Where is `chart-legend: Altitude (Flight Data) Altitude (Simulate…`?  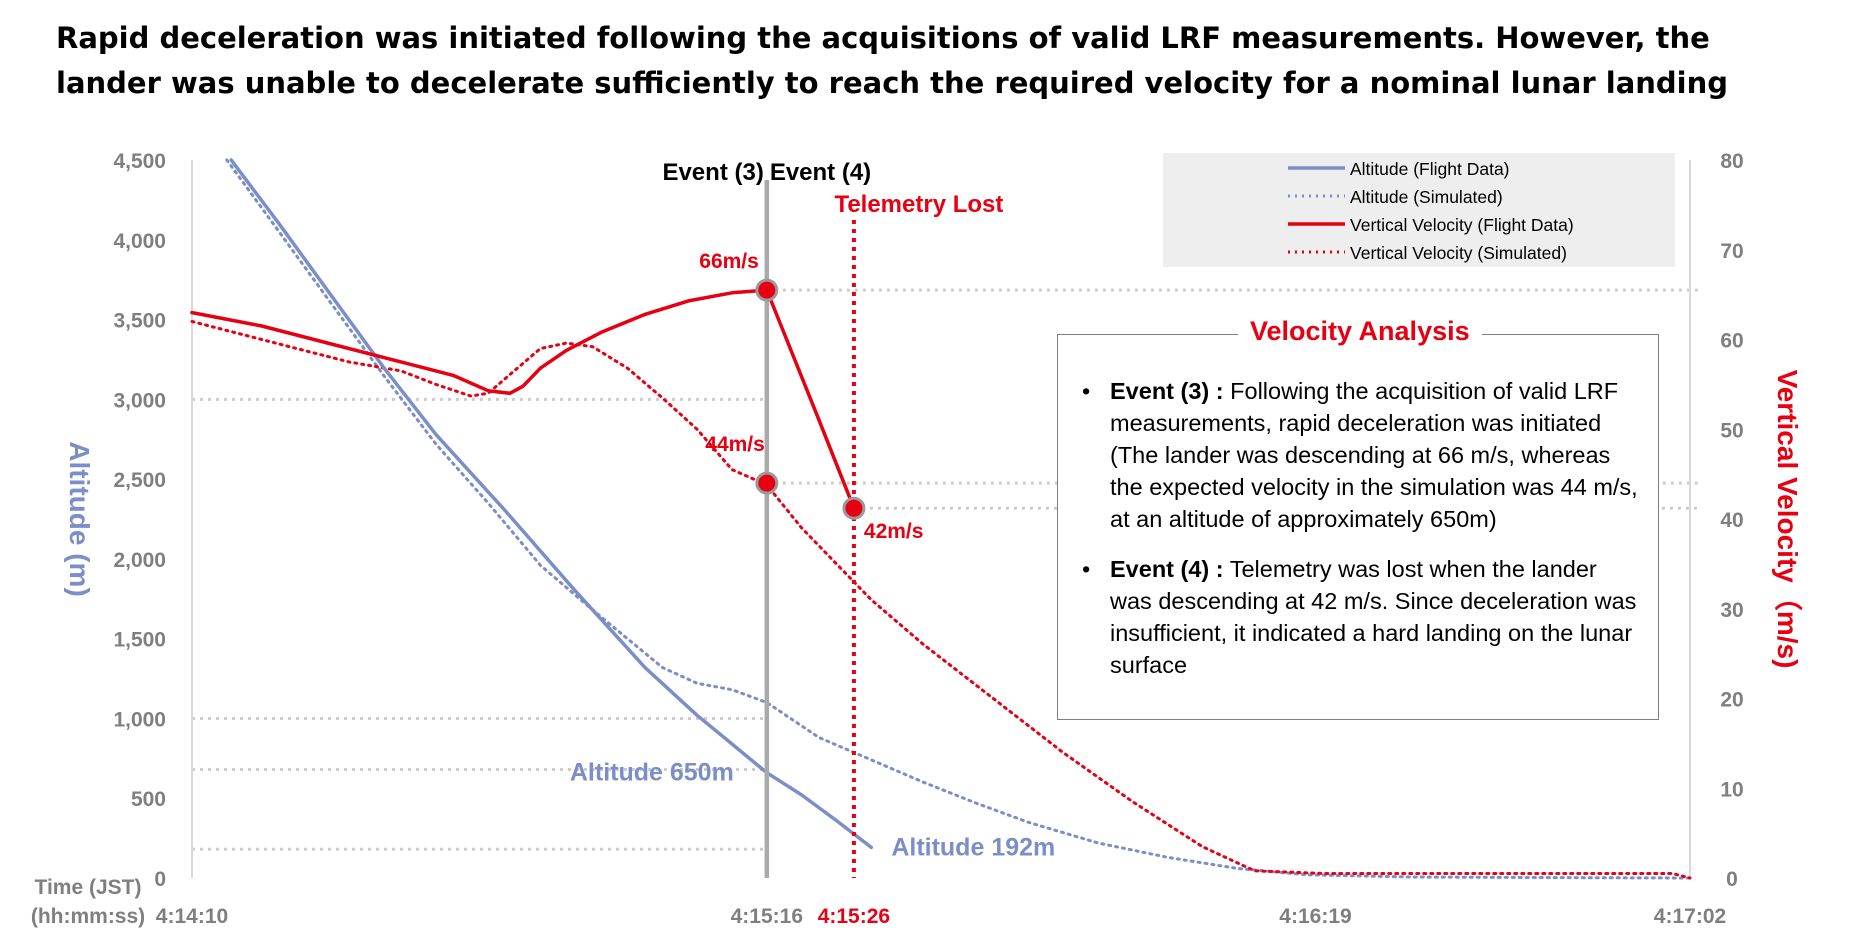 chart-legend: Altitude (Flight Data) Altitude (Simulate… is located at coordinates (1419, 210).